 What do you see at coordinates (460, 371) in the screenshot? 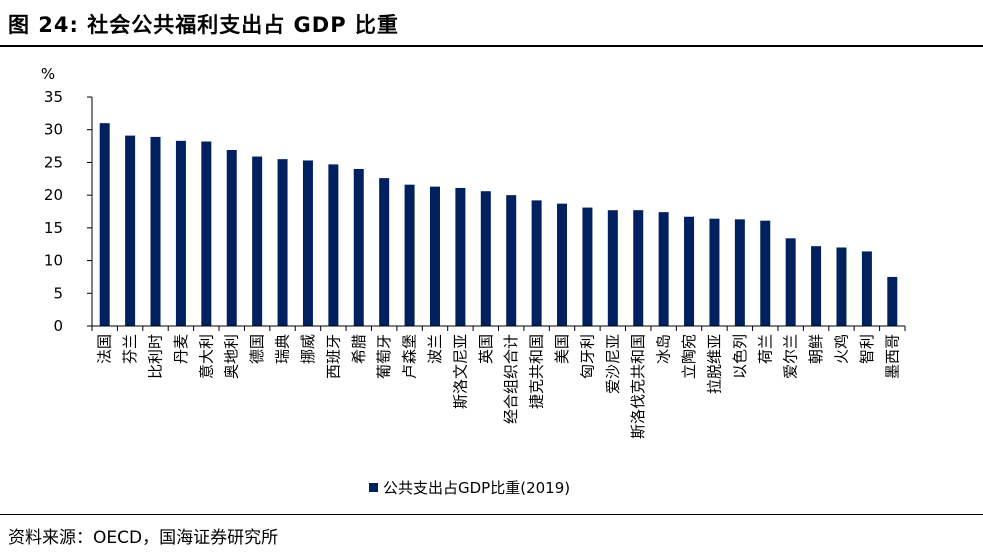
I see `x-tick-label: 斯洛文尼亚` at bounding box center [460, 371].